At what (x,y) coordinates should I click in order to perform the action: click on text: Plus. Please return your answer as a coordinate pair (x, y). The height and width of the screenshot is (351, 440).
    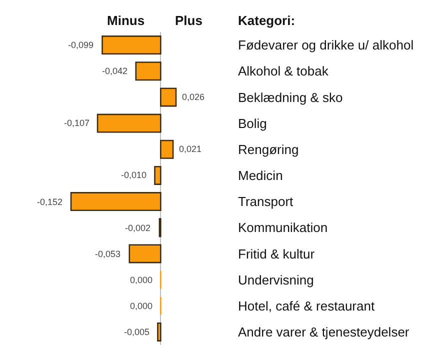
    Looking at the image, I should click on (188, 20).